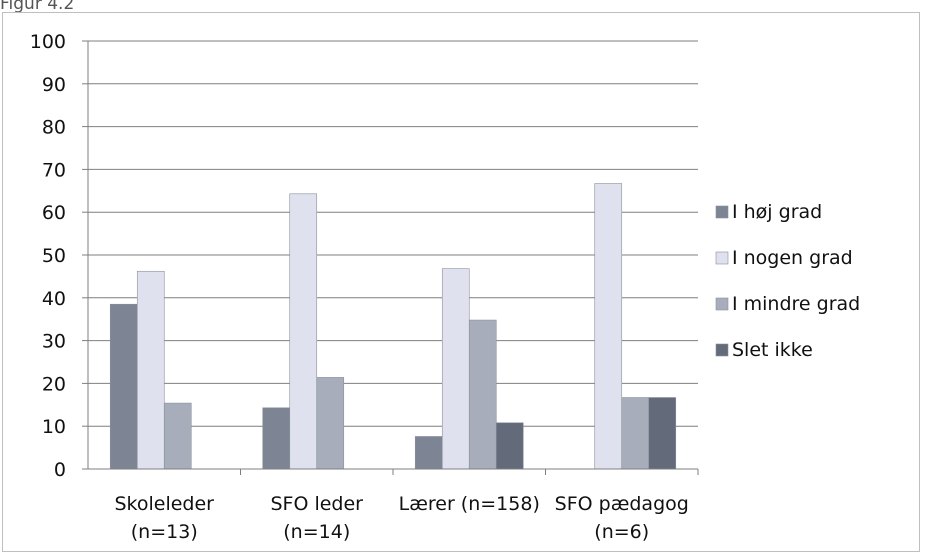 The width and height of the screenshot is (925, 556). I want to click on legend-label: I nogen grad, so click(792, 258).